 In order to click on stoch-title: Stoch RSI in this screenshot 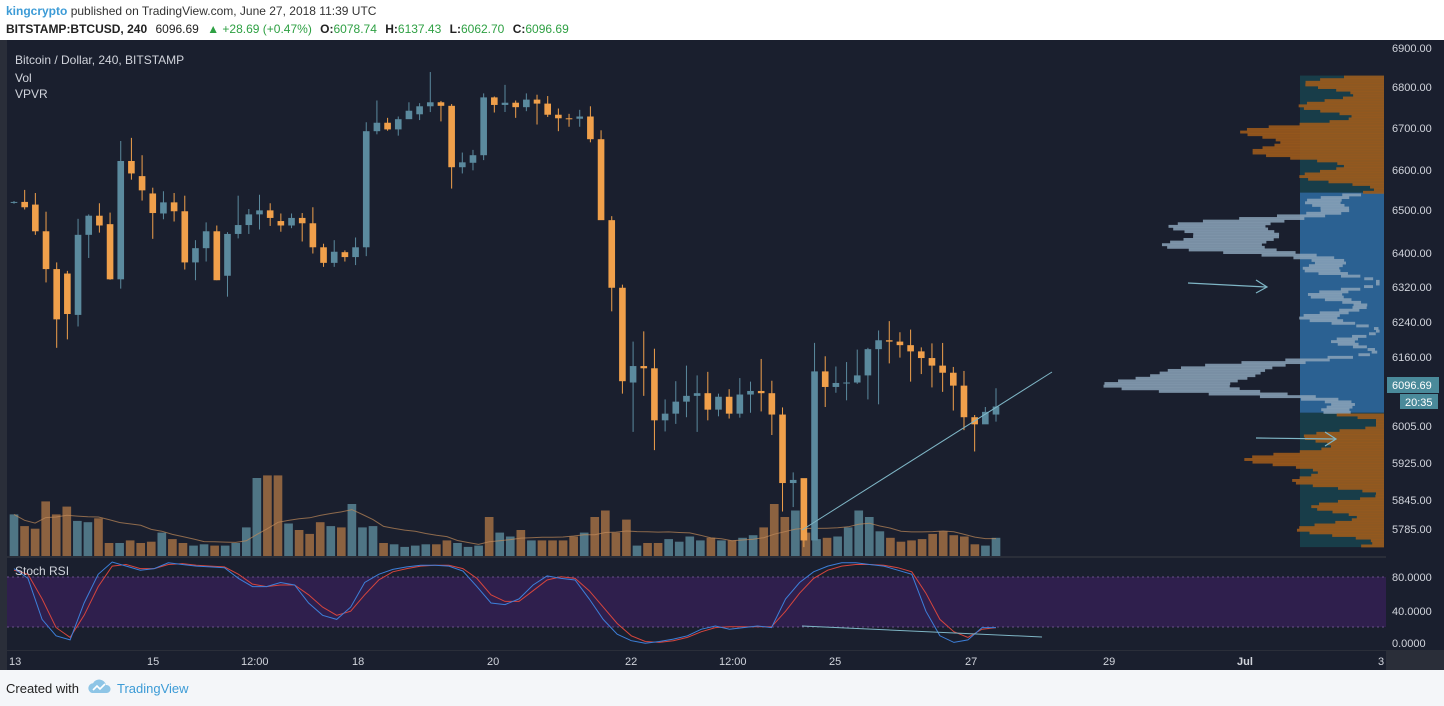, I will do `click(42, 571)`.